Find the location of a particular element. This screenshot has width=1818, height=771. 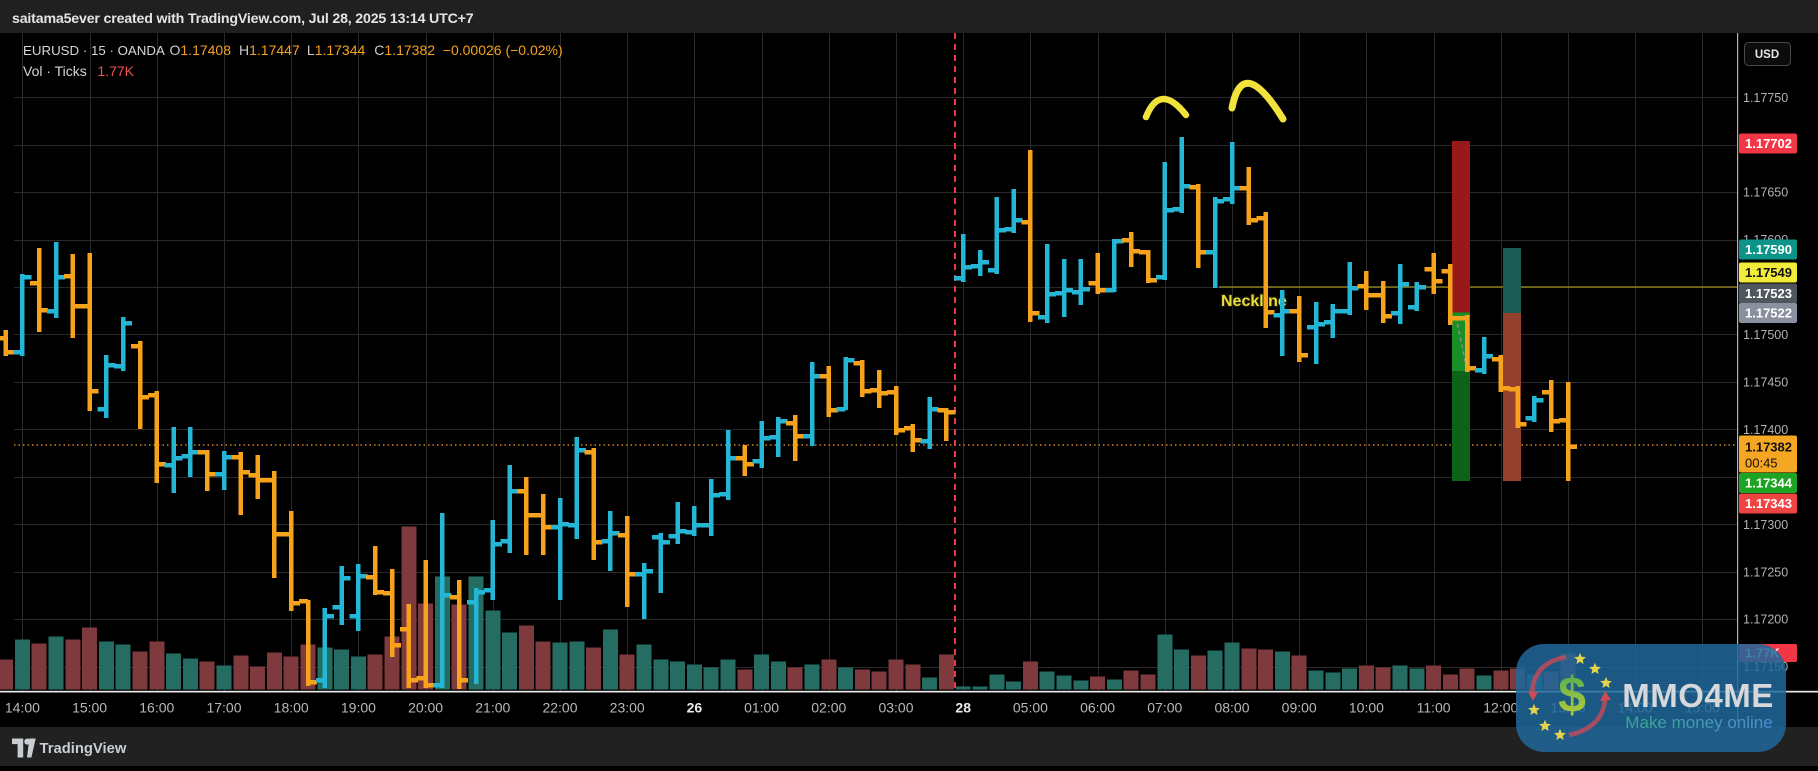

svg-text: 23:00 is located at coordinates (627, 708).